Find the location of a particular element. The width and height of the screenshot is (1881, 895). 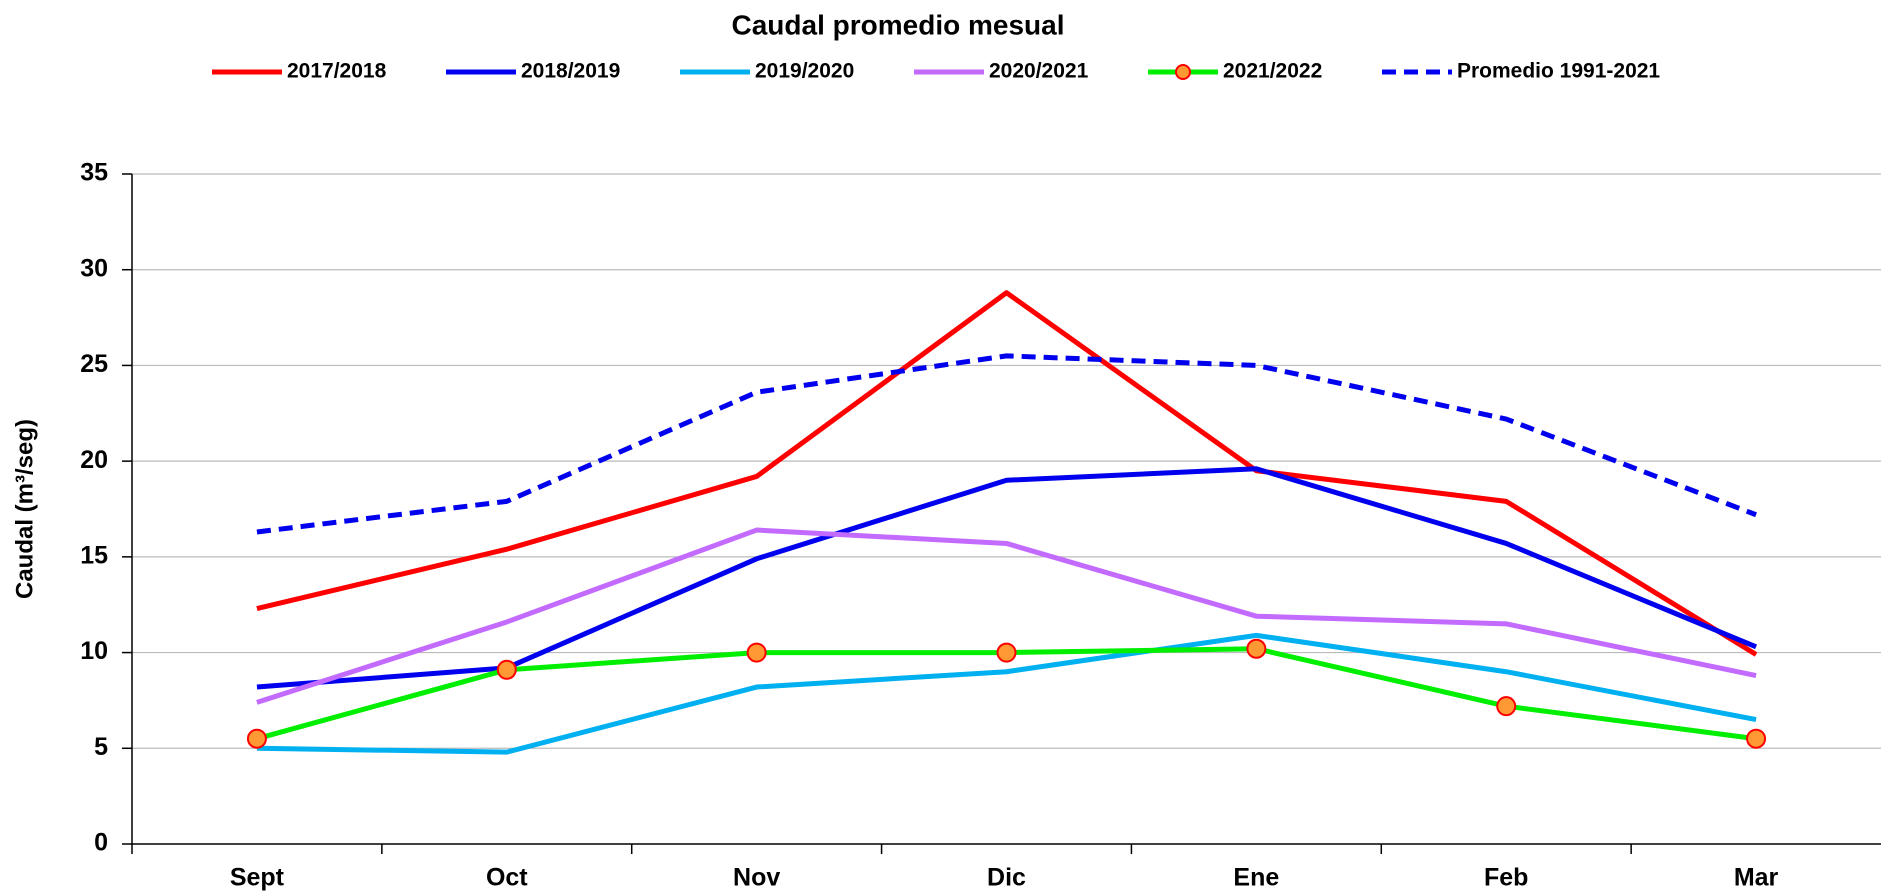

legend-label: 2021/2022 is located at coordinates (1272, 71).